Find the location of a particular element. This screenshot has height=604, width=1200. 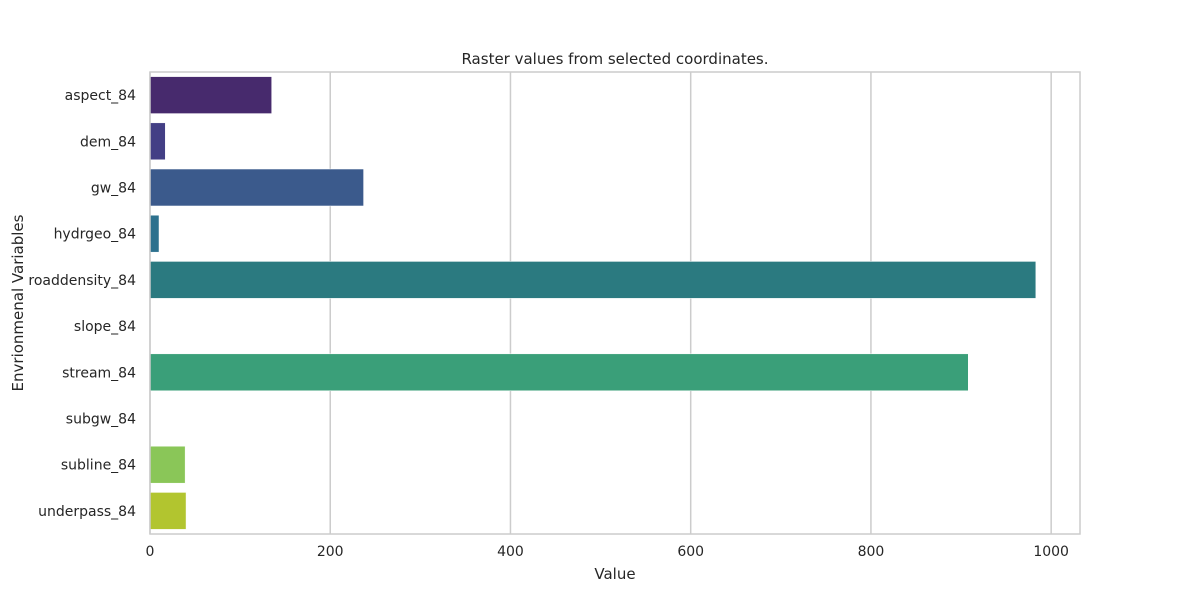

y-tick-label: aspect_84 is located at coordinates (100, 96).